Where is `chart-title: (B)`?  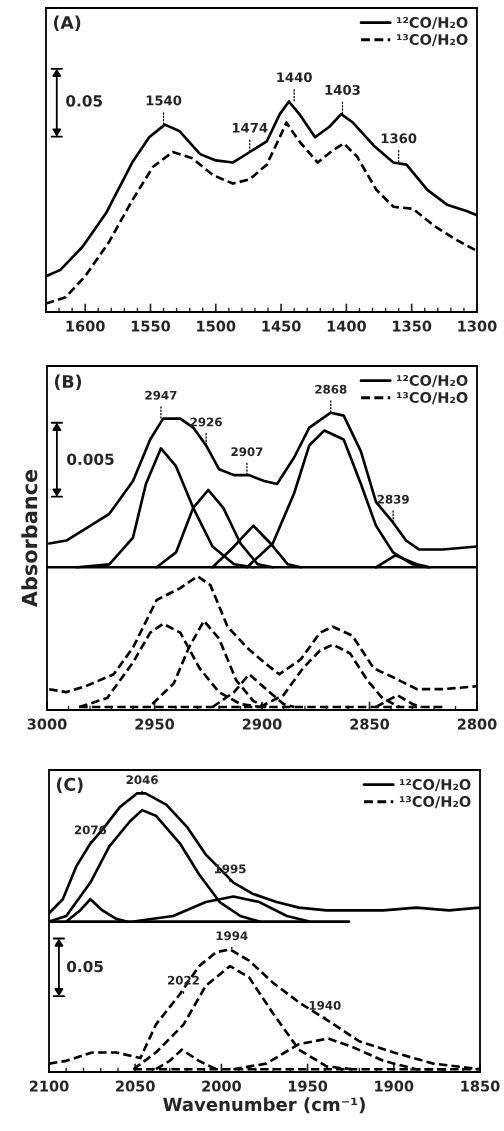
chart-title: (B) is located at coordinates (68, 382).